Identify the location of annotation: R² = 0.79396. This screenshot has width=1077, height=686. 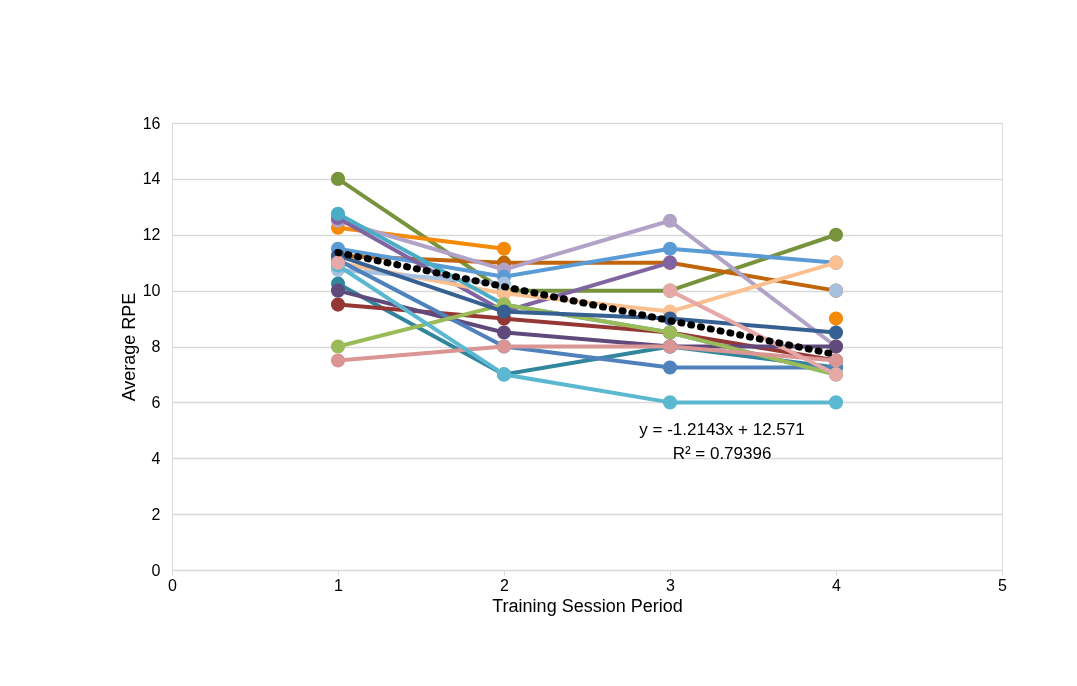
(722, 453).